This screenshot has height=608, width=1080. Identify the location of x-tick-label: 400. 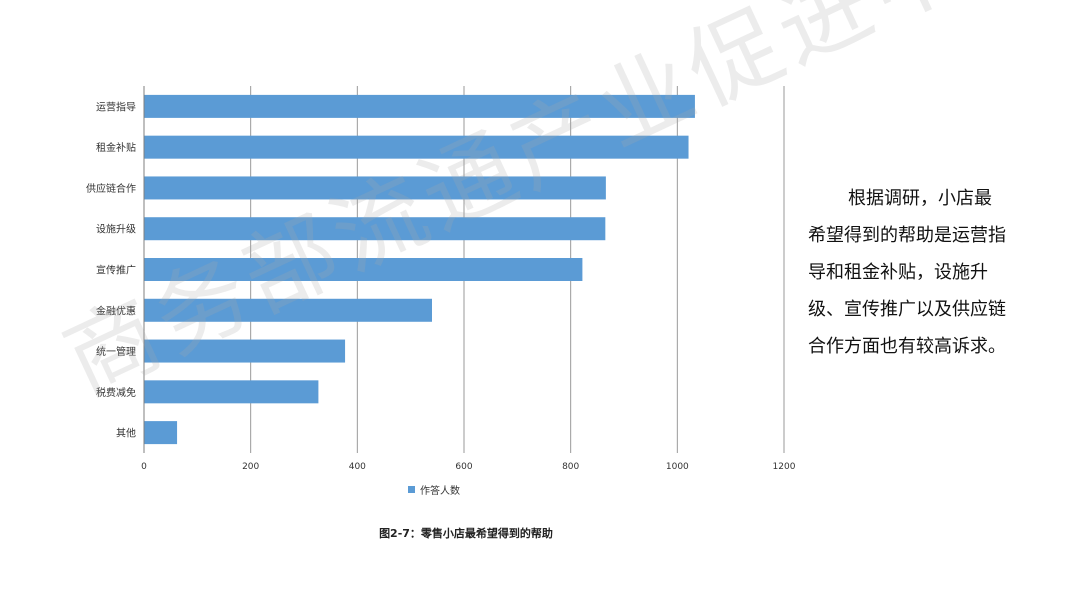
(357, 467).